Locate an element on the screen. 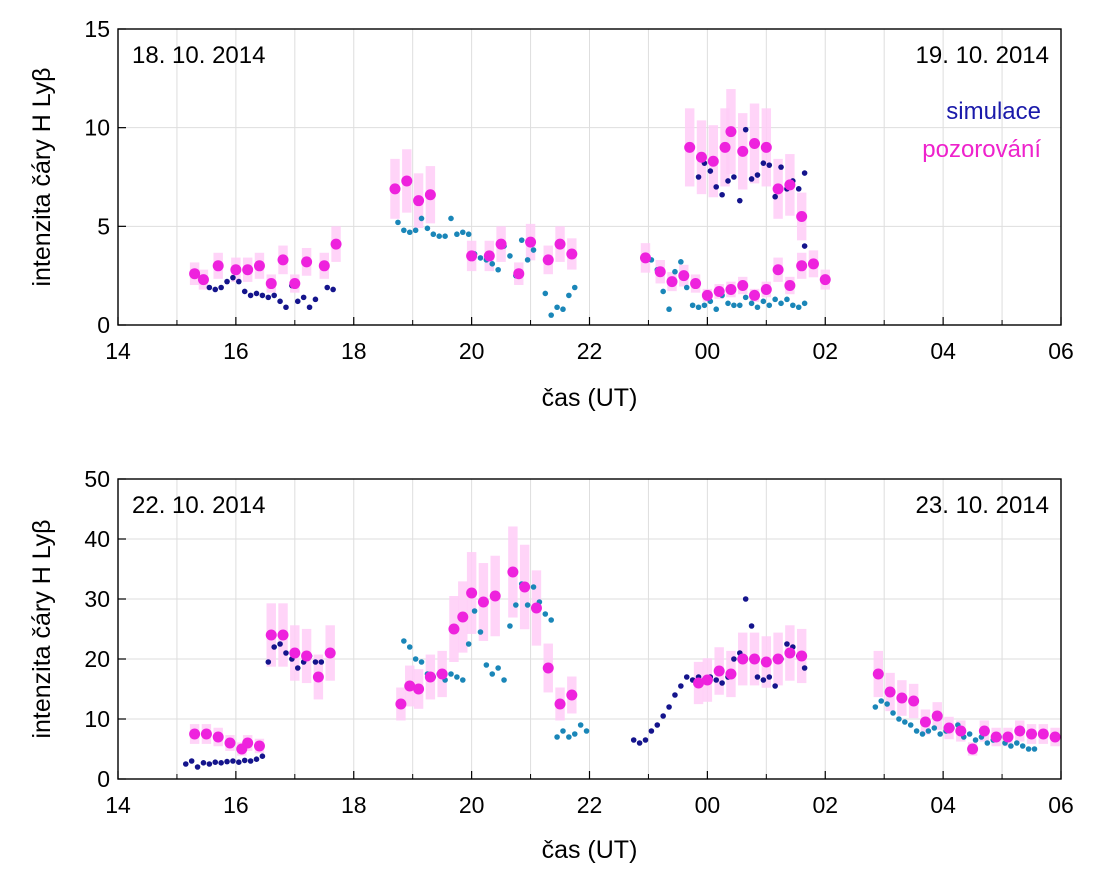 Image resolution: width=1095 pixels, height=881 pixels. y-tick-label: 40 is located at coordinates (97, 539).